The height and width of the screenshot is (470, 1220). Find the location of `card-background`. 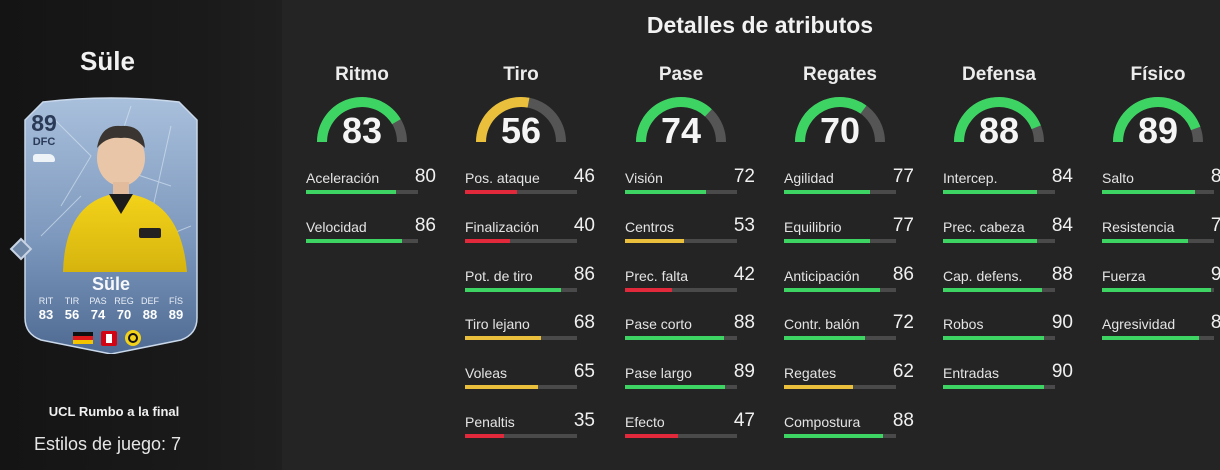

card-background is located at coordinates (111, 225).